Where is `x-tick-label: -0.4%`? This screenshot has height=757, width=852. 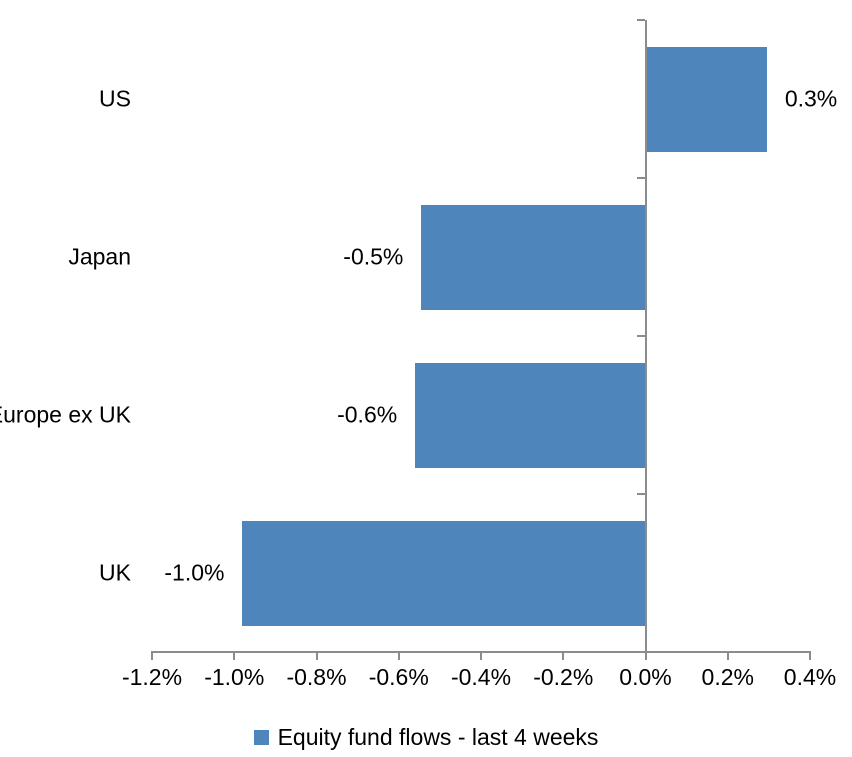
x-tick-label: -0.4% is located at coordinates (481, 677).